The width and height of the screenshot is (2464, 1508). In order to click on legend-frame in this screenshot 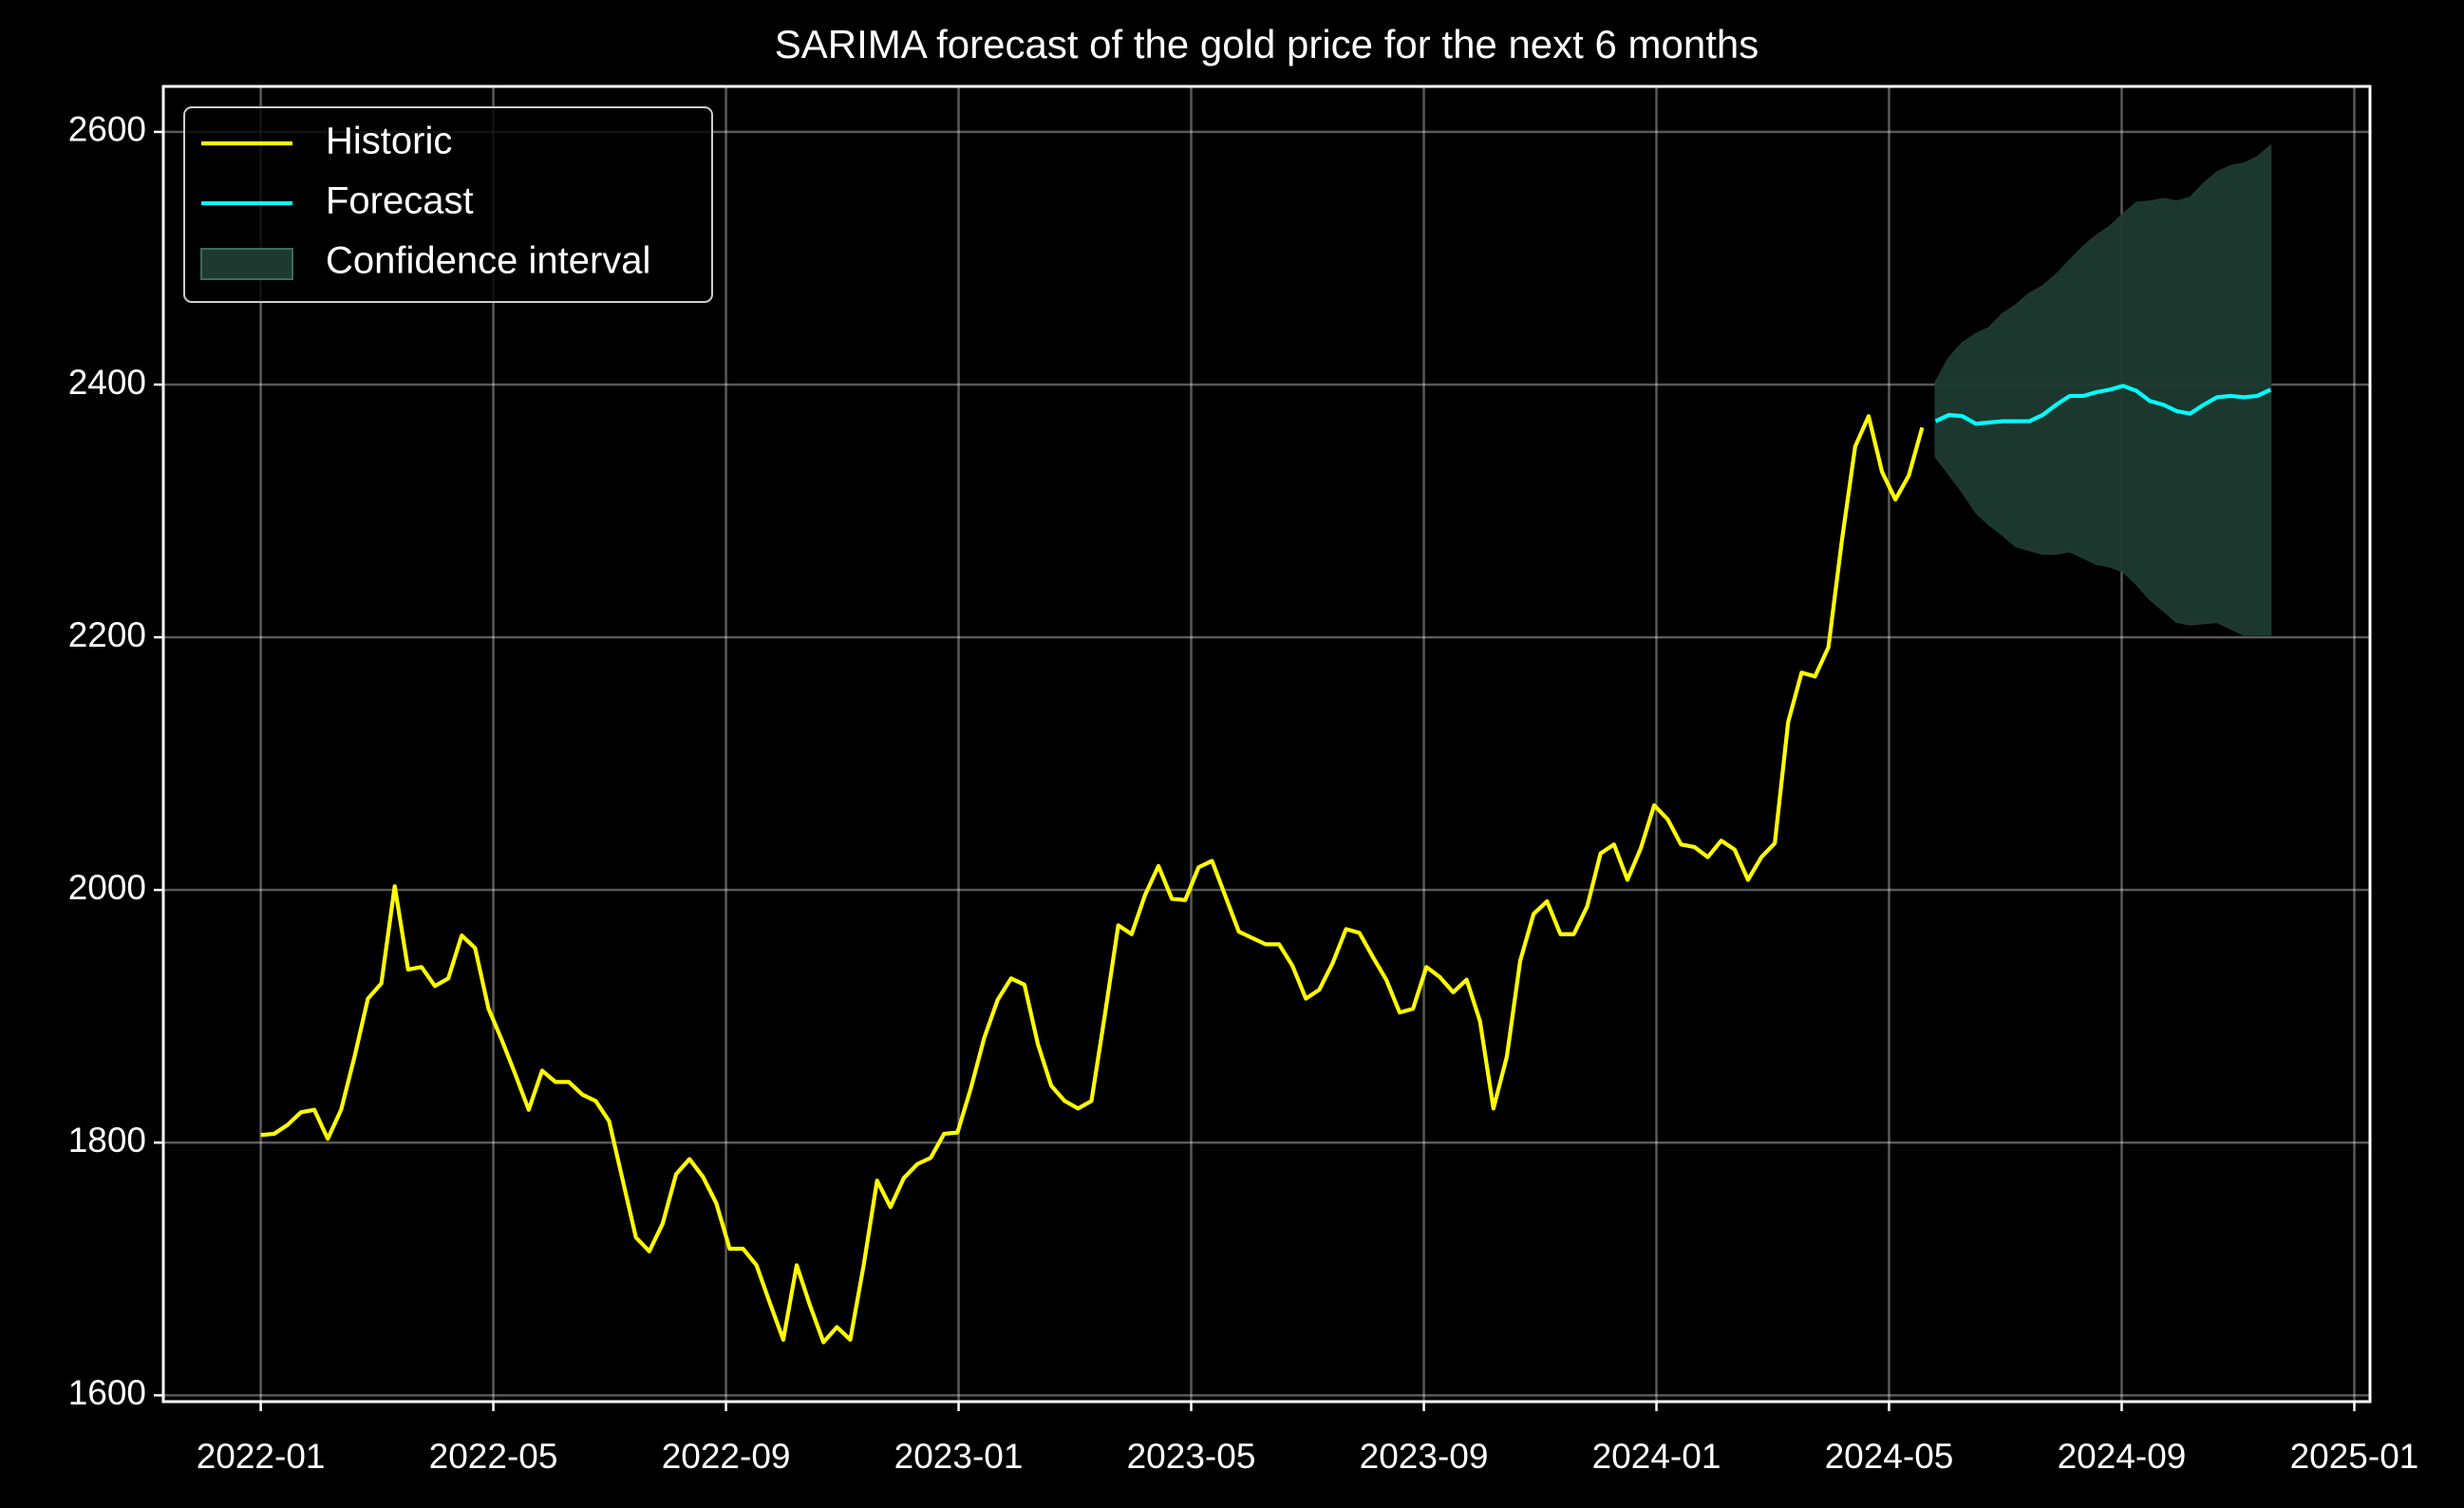, I will do `click(448, 205)`.